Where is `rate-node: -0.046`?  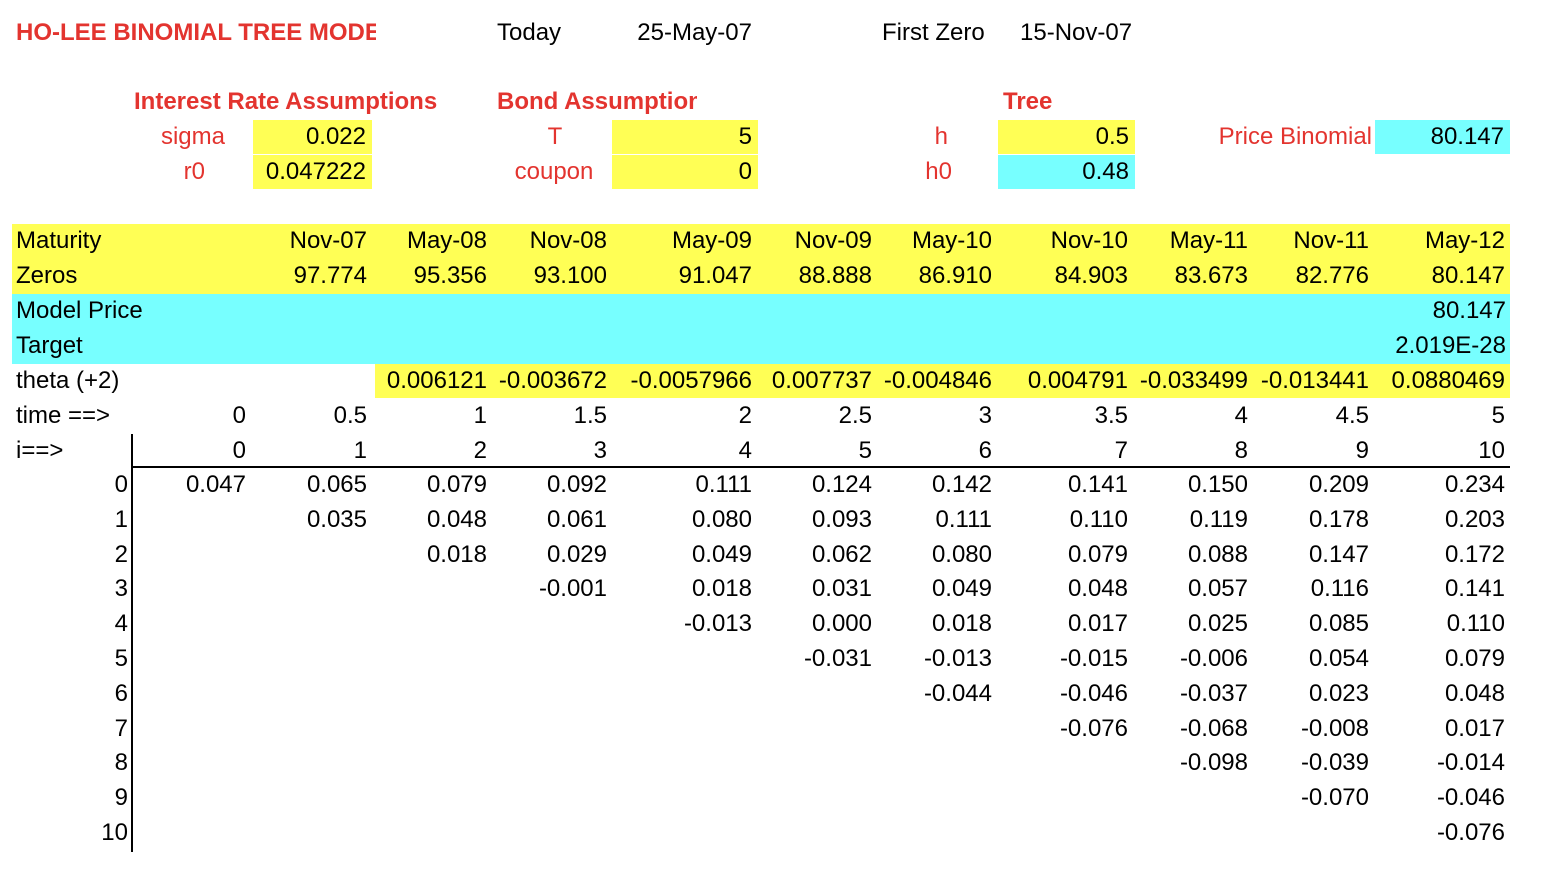
rate-node: -0.046 is located at coordinates (1470, 798).